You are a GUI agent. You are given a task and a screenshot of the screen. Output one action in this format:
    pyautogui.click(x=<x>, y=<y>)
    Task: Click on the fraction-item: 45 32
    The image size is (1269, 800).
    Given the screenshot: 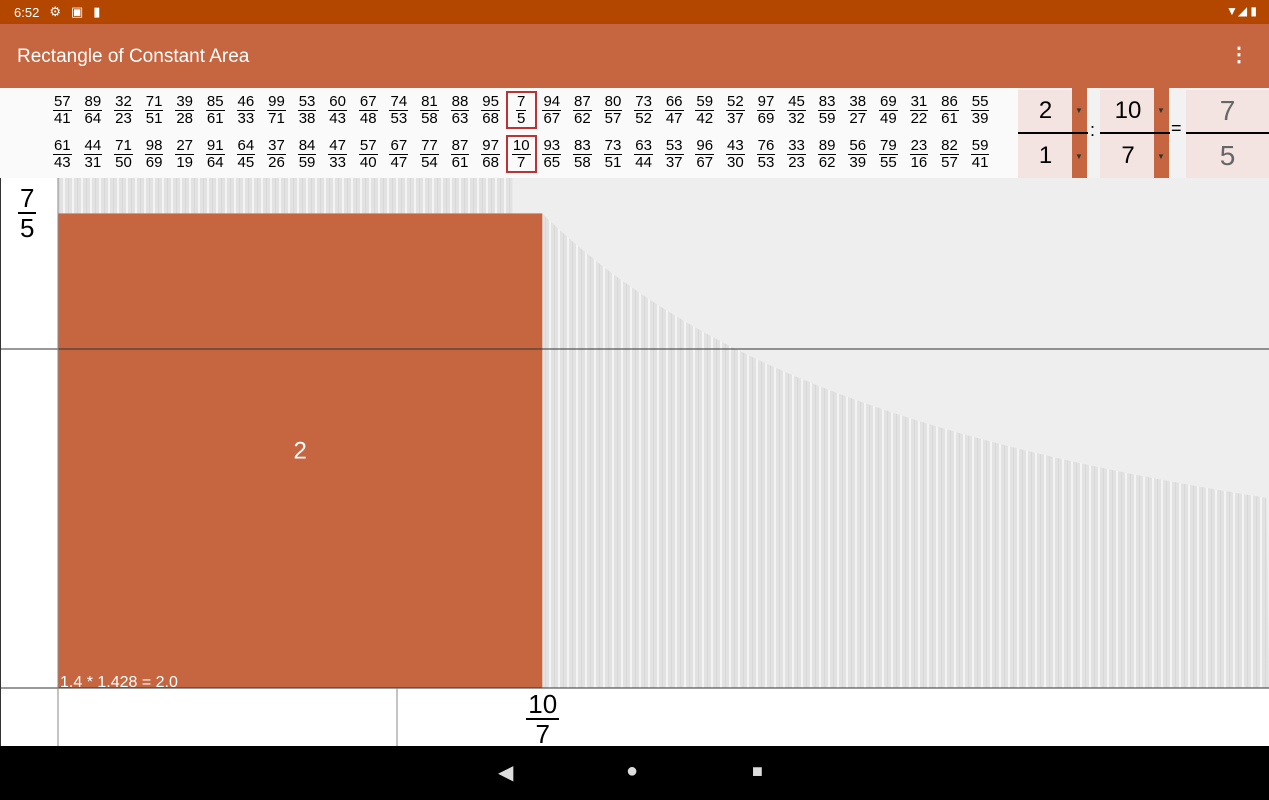 What is the action you would take?
    pyautogui.click(x=796, y=110)
    